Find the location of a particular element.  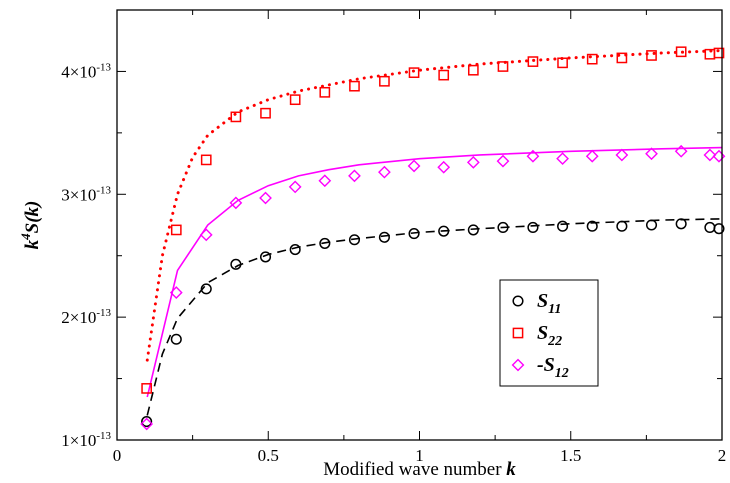

x-tick-label: 1.5 is located at coordinates (570, 455).